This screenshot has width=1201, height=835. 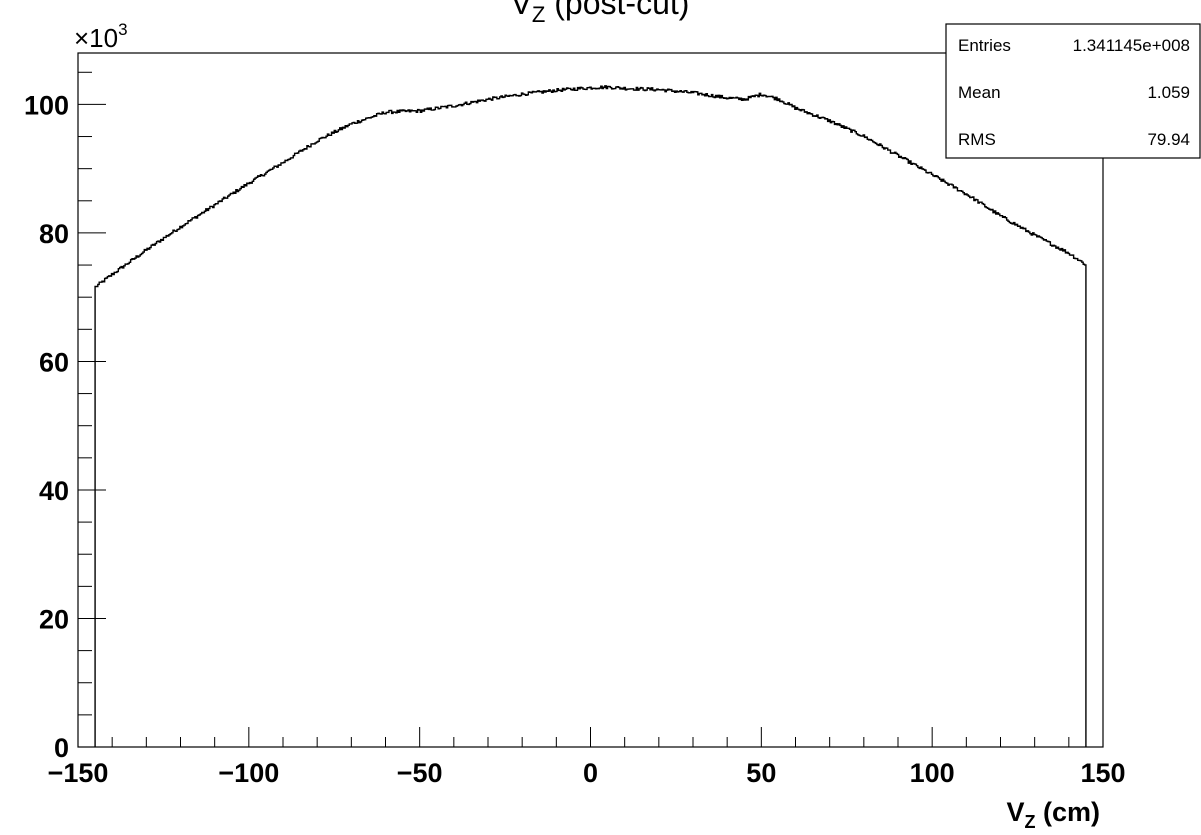 I want to click on chart-title-rest: (post-cut), so click(x=617, y=10).